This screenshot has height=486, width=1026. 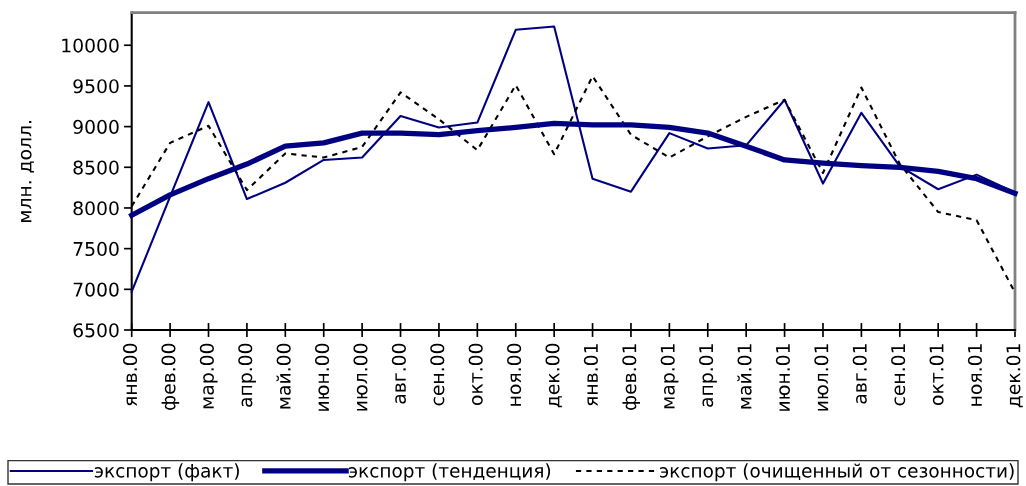 What do you see at coordinates (1014, 376) in the screenshot?
I see `x-tick-label: дек.01` at bounding box center [1014, 376].